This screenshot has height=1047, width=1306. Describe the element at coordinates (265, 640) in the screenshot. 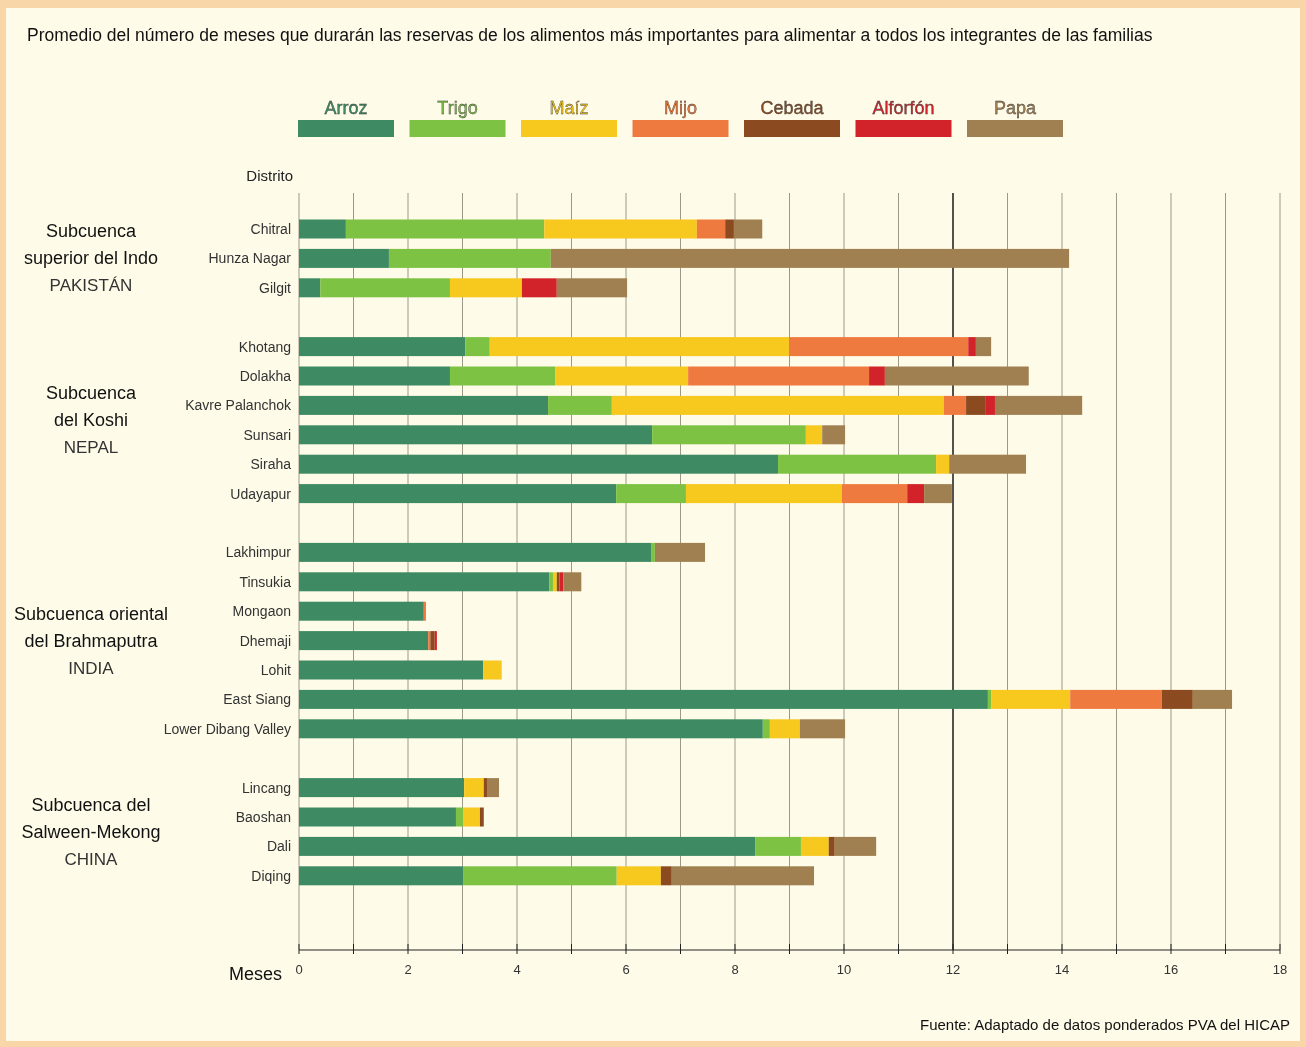

I see `y-tick-label: Dhemaji` at that location.